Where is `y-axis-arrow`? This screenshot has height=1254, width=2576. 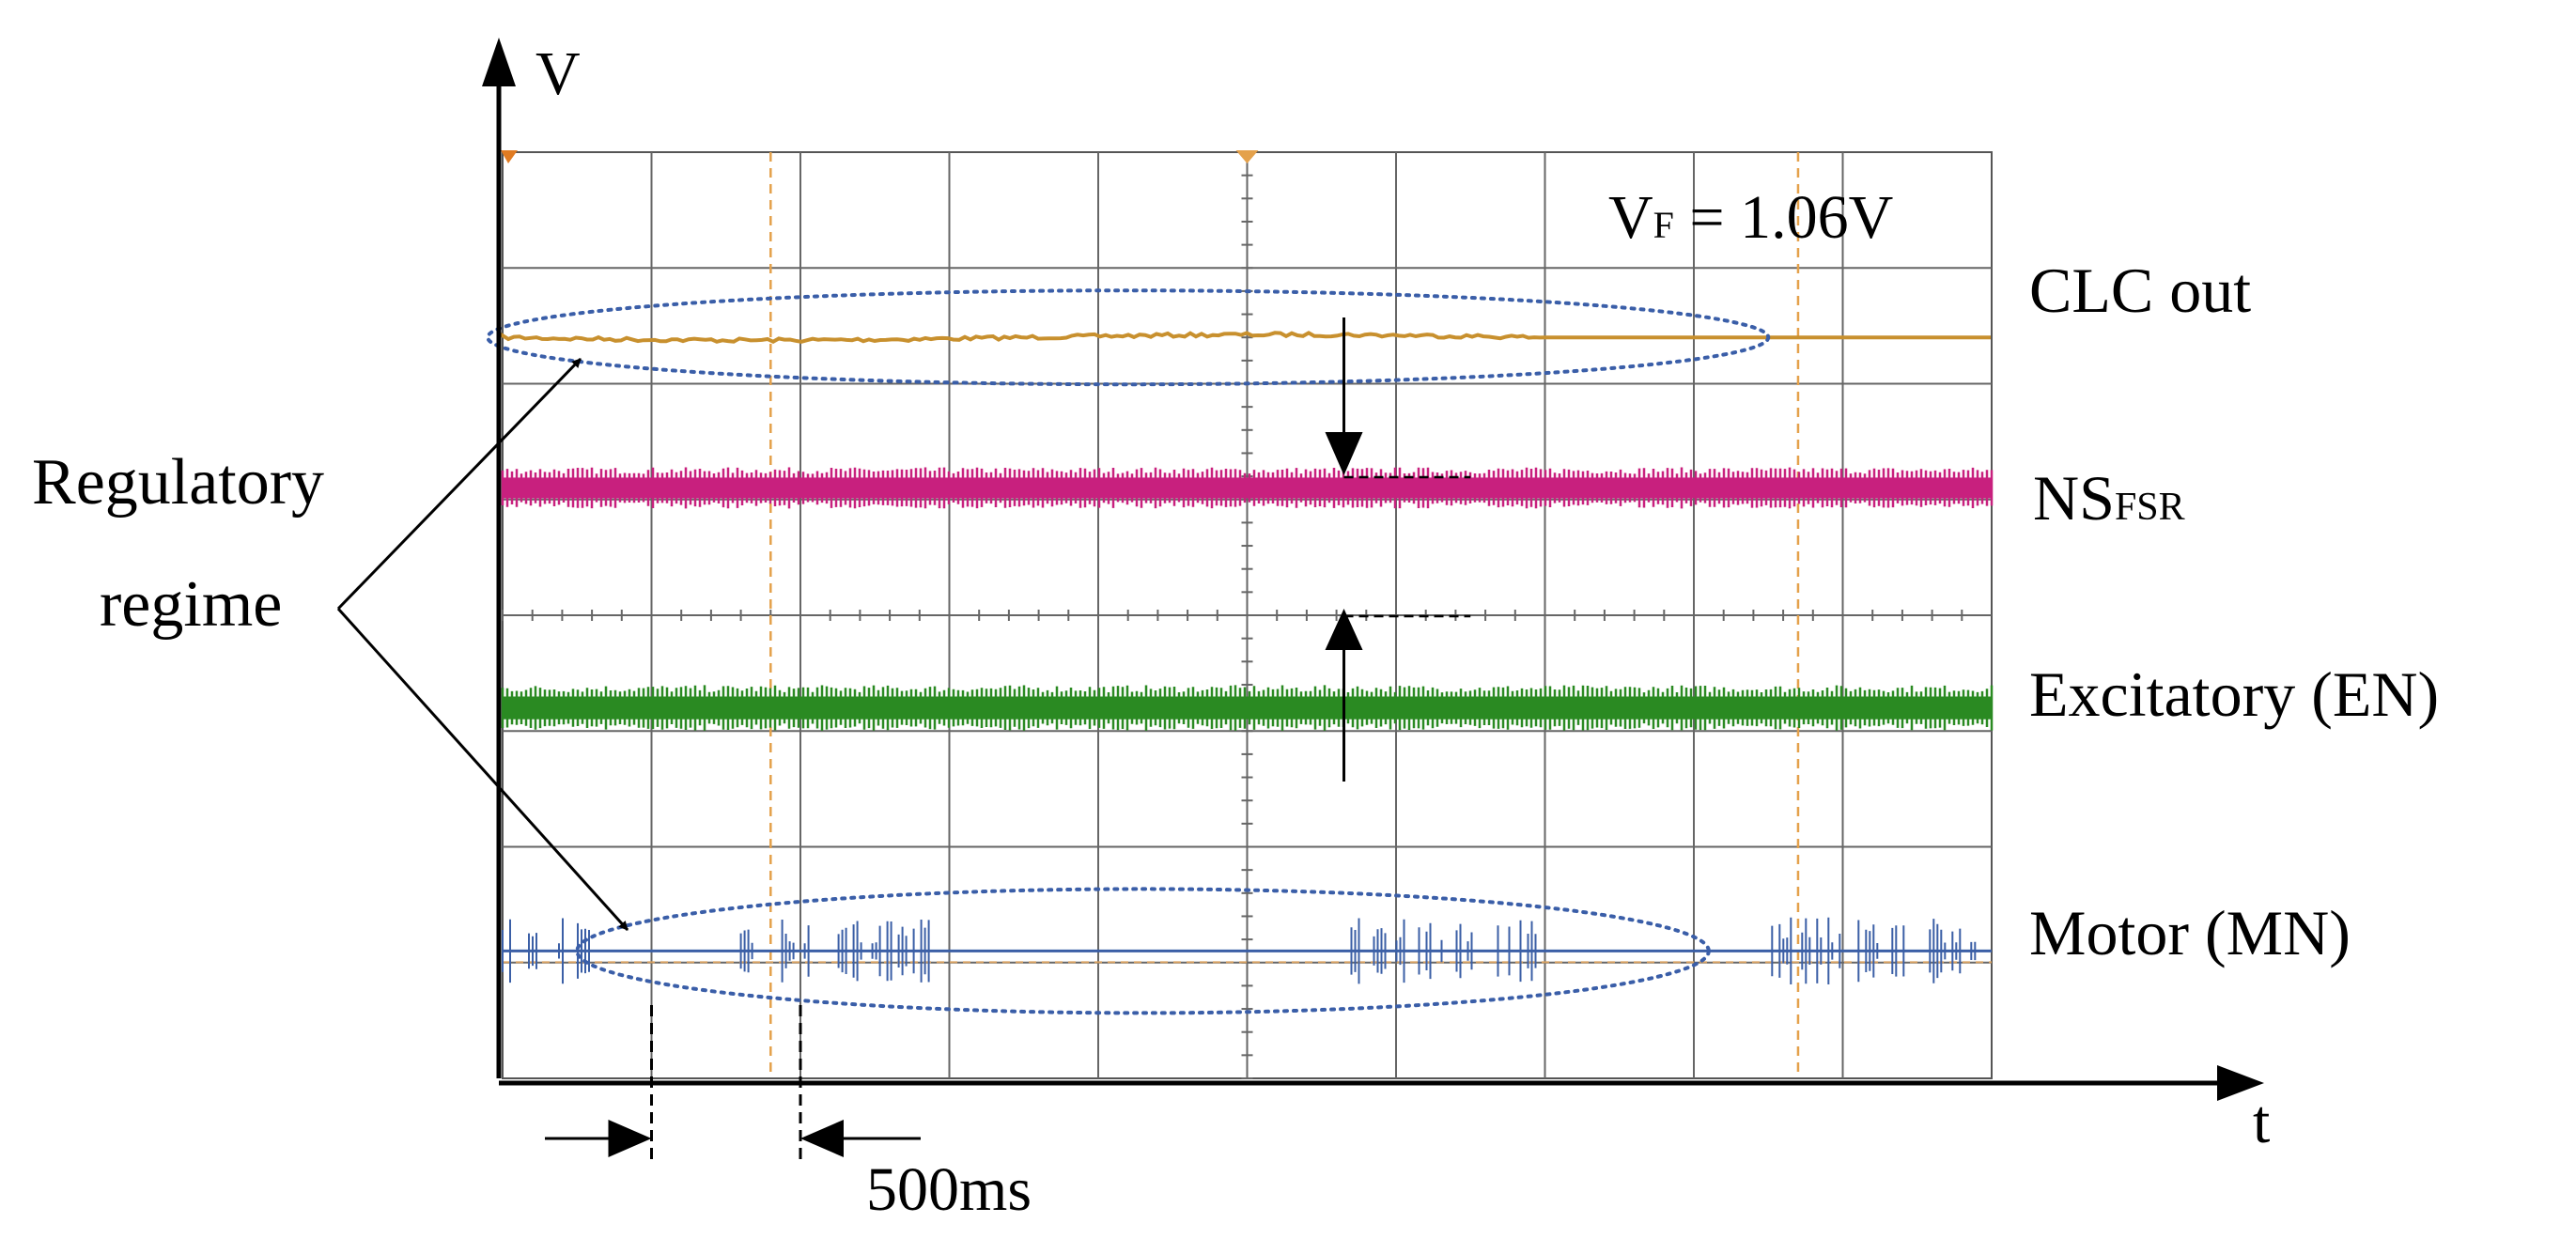
y-axis-arrow is located at coordinates (499, 62).